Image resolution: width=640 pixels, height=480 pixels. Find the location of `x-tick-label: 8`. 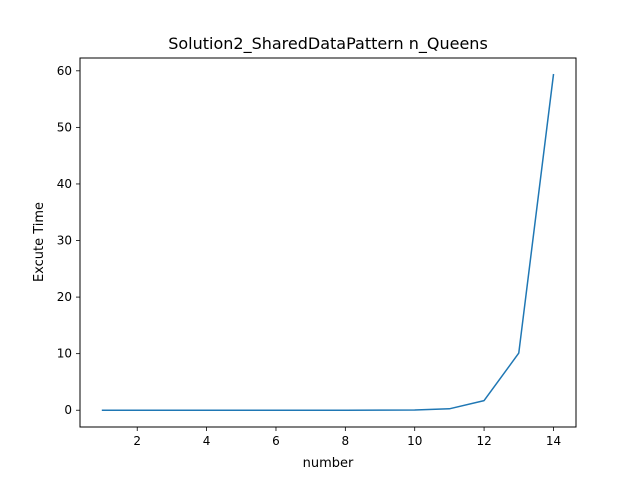

x-tick-label: 8 is located at coordinates (346, 441).